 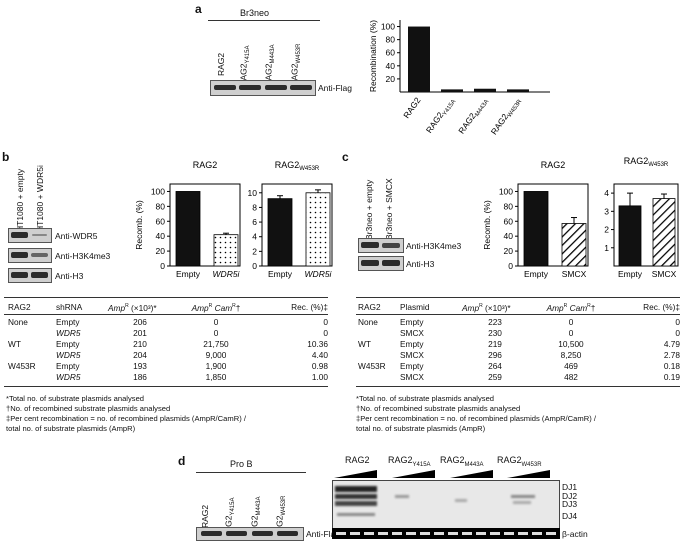 I want to click on blot-label: Anti-H3, so click(x=420, y=264).